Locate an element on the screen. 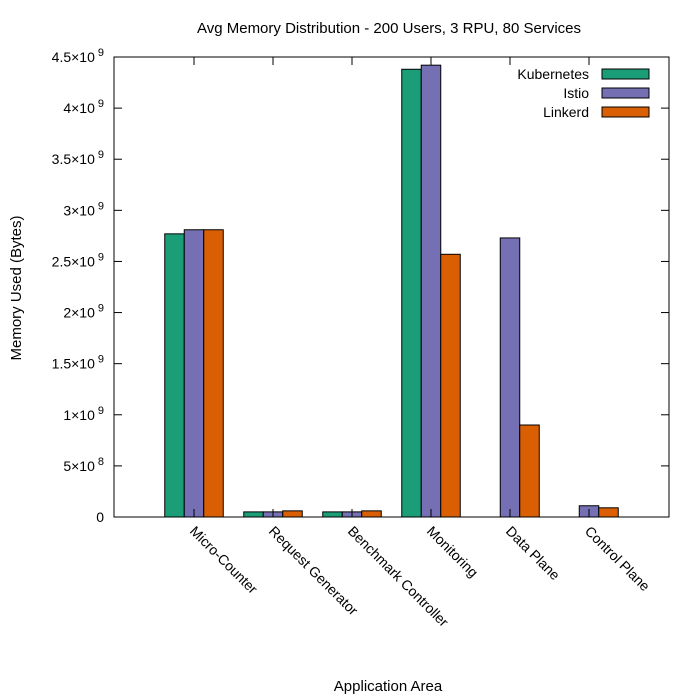 The width and height of the screenshot is (700, 700). x-tick-label: Data Plane is located at coordinates (533, 553).